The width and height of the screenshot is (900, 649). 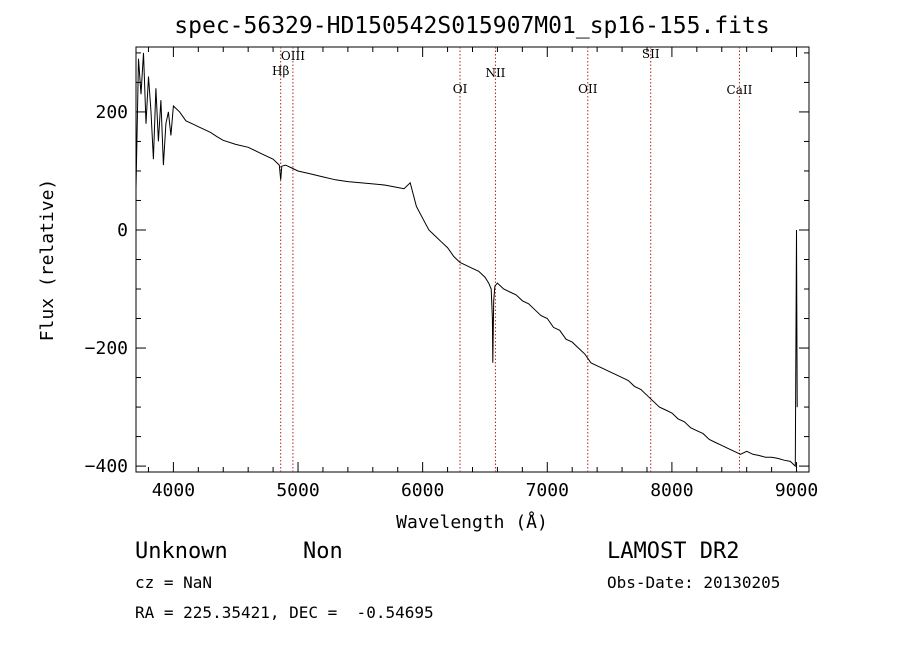 What do you see at coordinates (106, 348) in the screenshot?
I see `y-tick-label: −200` at bounding box center [106, 348].